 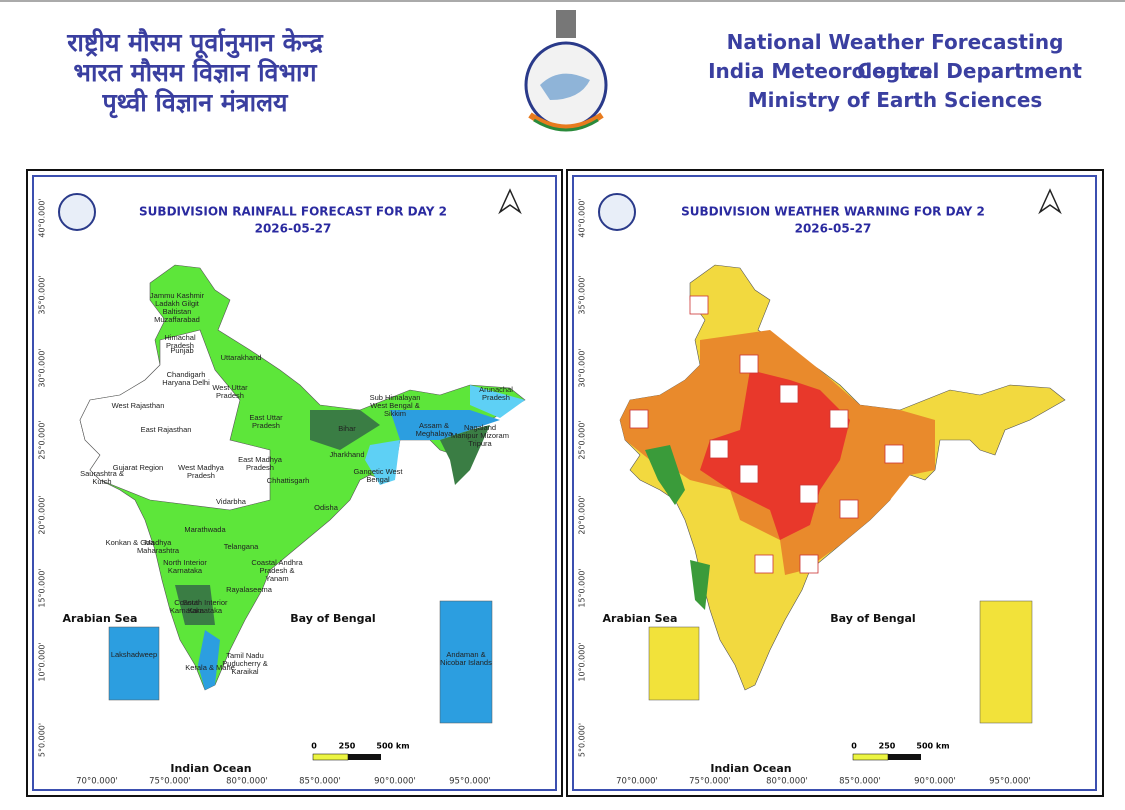 I want to click on region-label: Chandigarh Haryana Delhi, so click(x=186, y=378).